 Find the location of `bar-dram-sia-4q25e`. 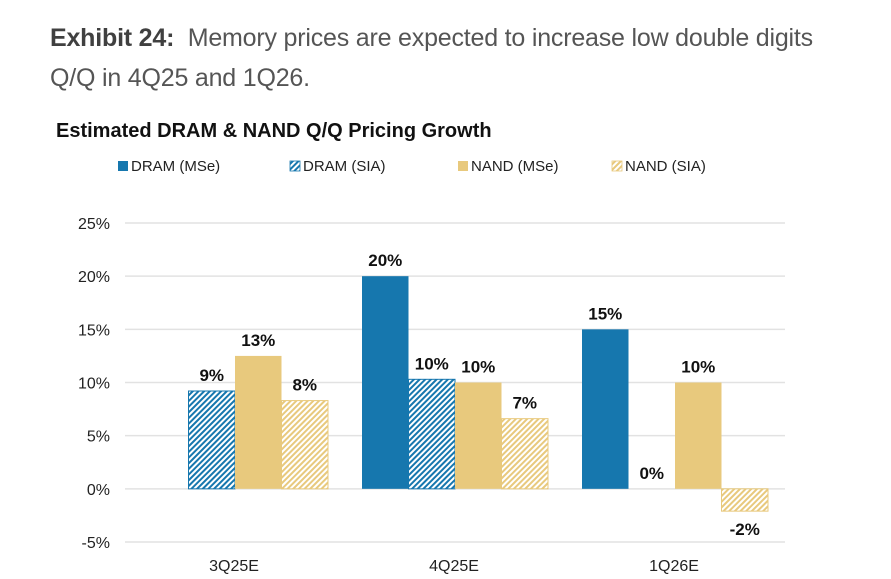

bar-dram-sia-4q25e is located at coordinates (432, 434).